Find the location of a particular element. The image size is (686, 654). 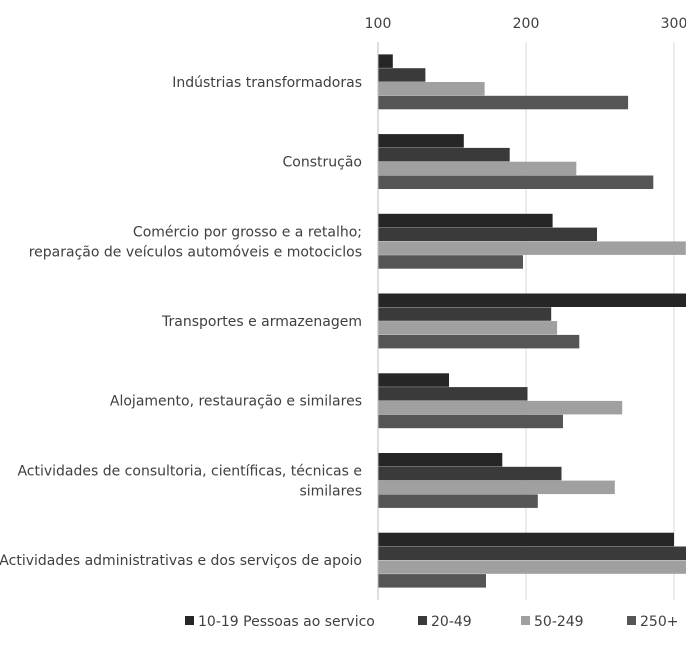

x-axis-ticks: 100 200 300 is located at coordinates (525, 24).